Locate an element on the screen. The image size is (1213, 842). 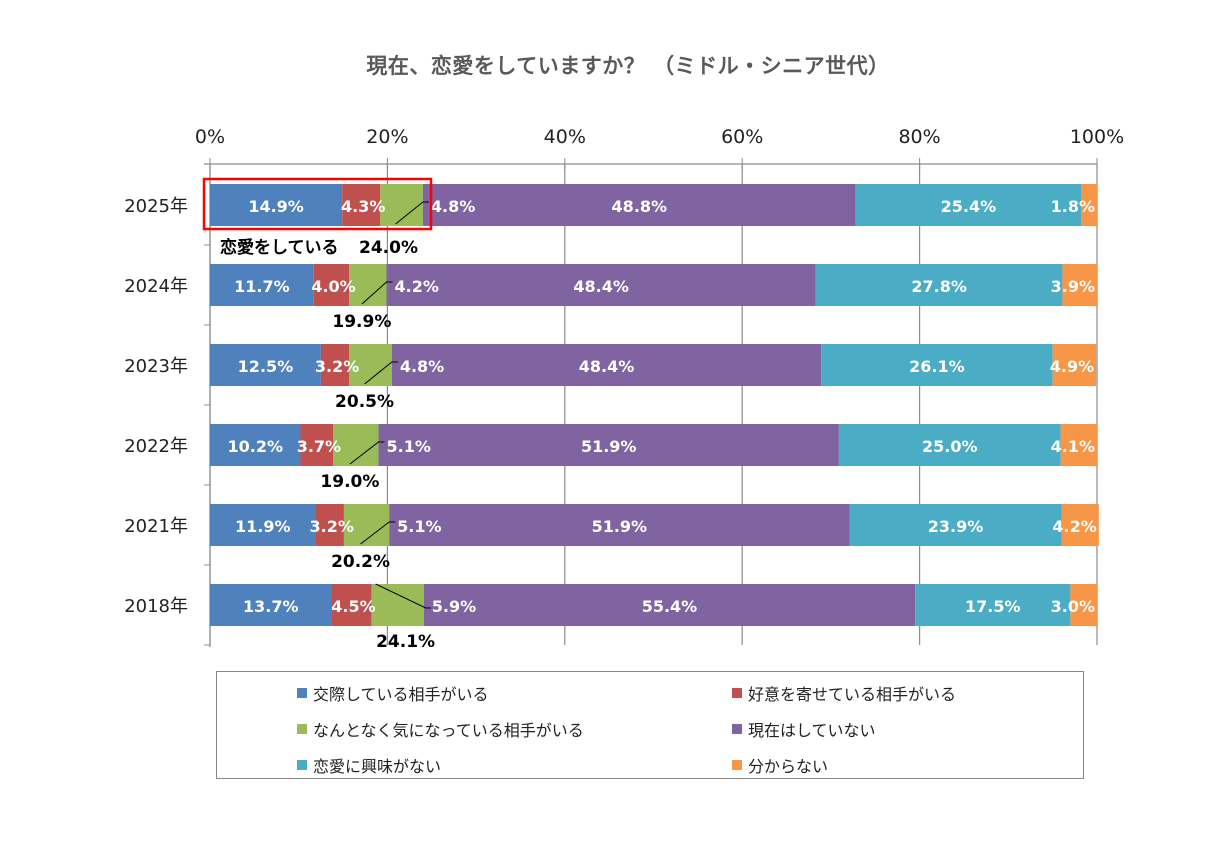
legend-item: なんとなく気になっている相手がいる is located at coordinates (440, 729).